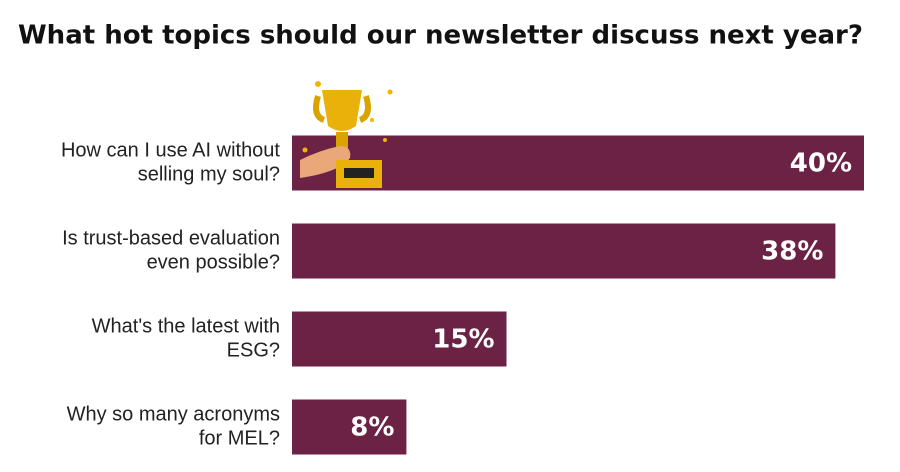  Describe the element at coordinates (209, 174) in the screenshot. I see `category-label: selling my soul?` at that location.